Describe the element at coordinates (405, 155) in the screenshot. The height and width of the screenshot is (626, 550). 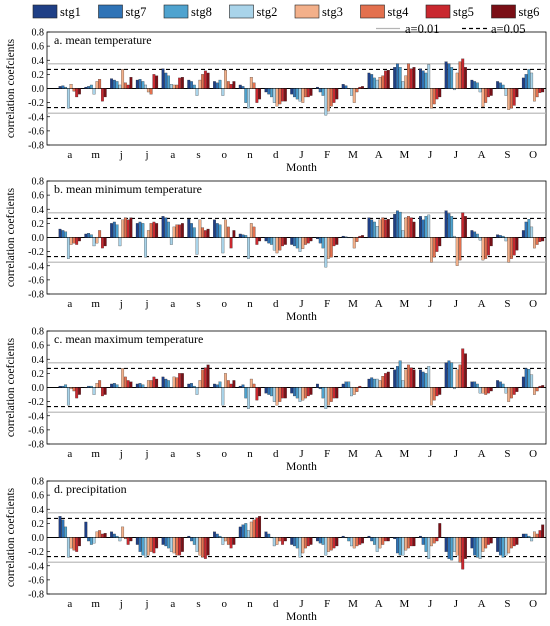
I see `x-tick-label: M` at that location.